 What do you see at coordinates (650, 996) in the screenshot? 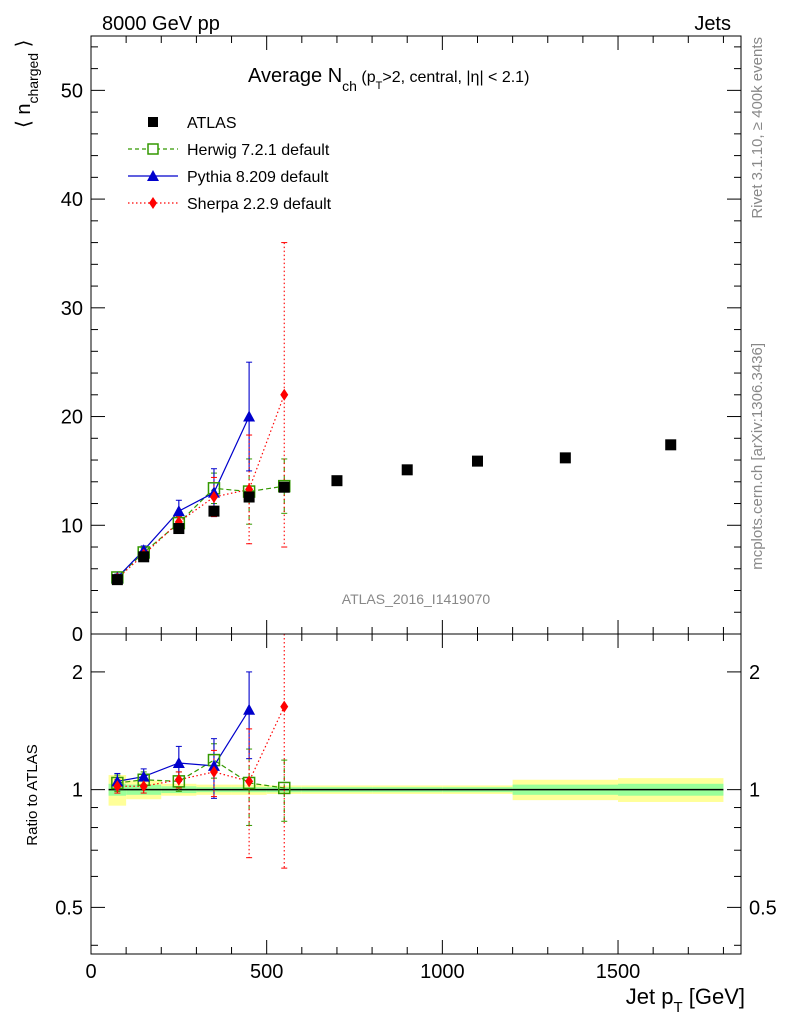
I see `xlabel-main: Jet p` at bounding box center [650, 996].